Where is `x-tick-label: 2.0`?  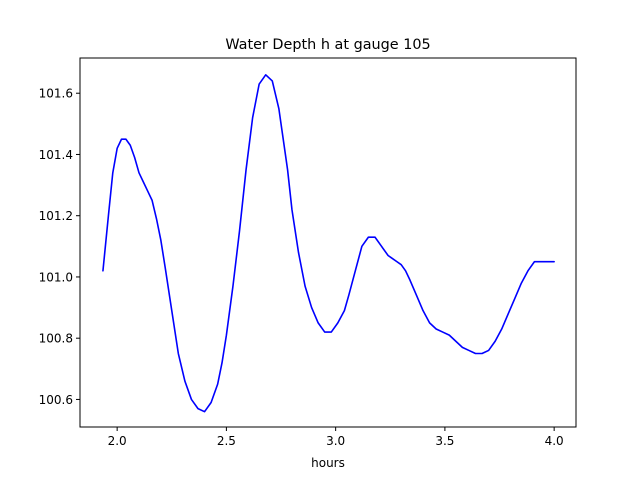 x-tick-label: 2.0 is located at coordinates (117, 441).